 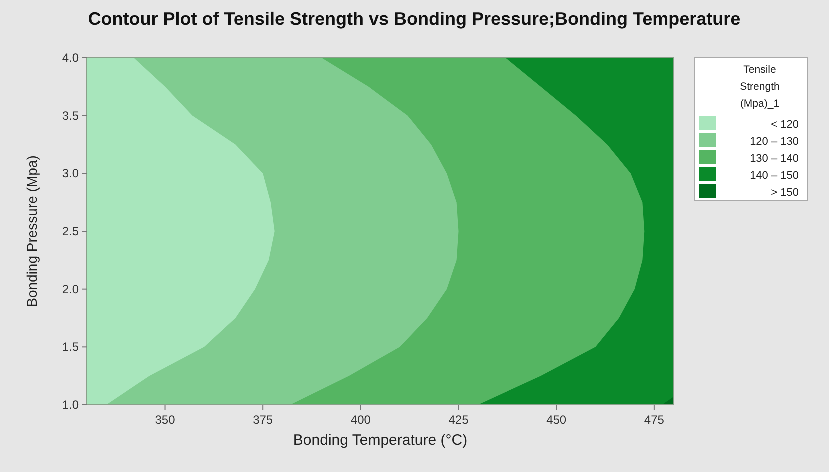 What do you see at coordinates (760, 87) in the screenshot?
I see `legend-title: Tensile Strength (Mpa)_1` at bounding box center [760, 87].